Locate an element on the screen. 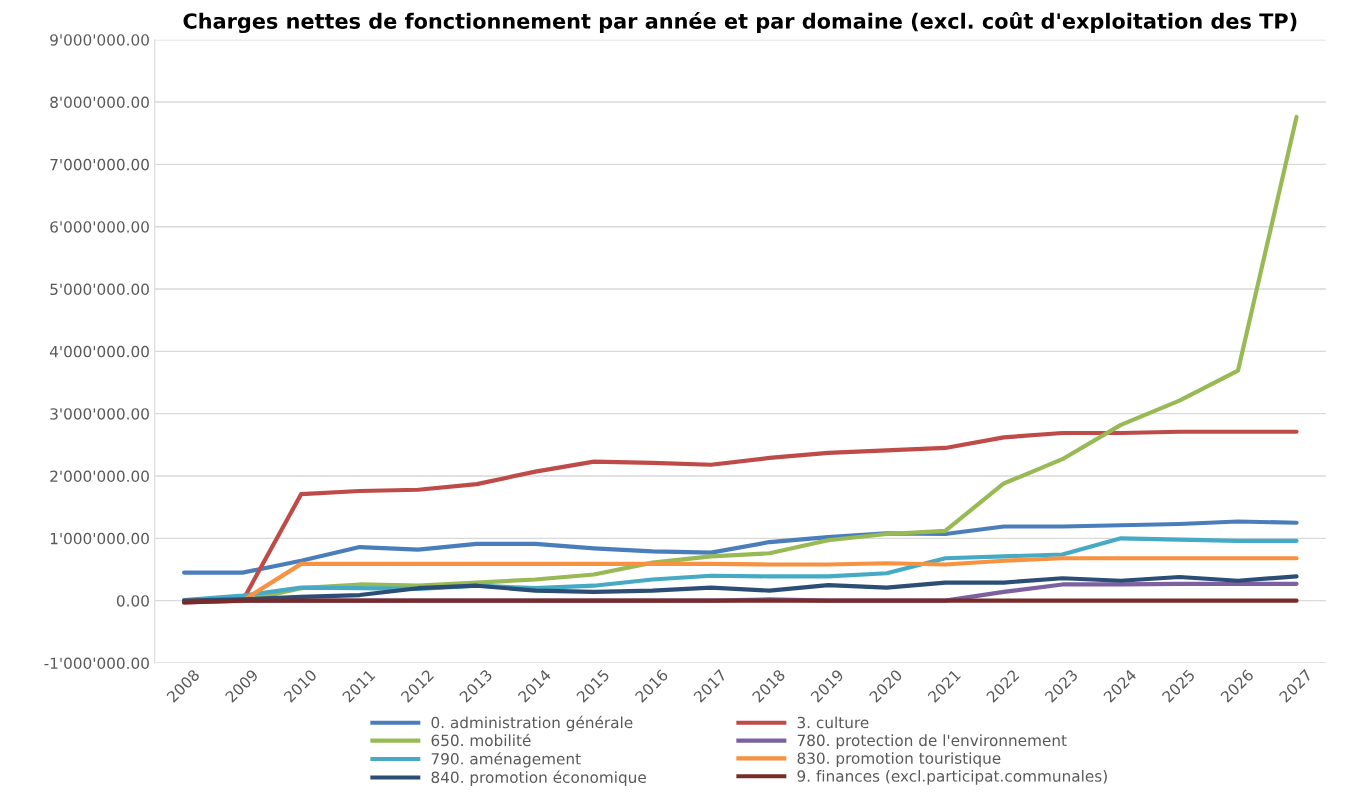 The image size is (1346, 794). y-tick-label: 5'000'000.00 is located at coordinates (99, 289).